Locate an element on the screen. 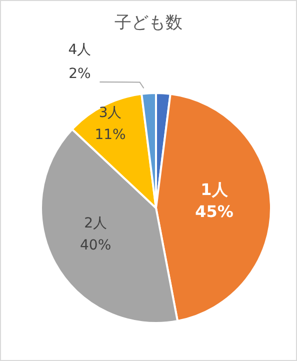  slice-label: 4人 is located at coordinates (80, 50).